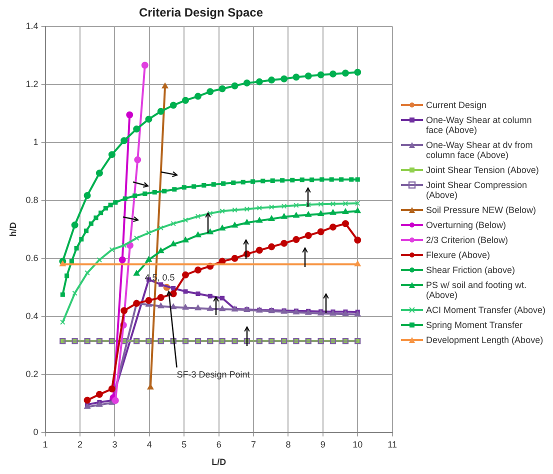 The image size is (553, 474). I want to click on legend-label: Soil Pressure NEW (Below), so click(481, 210).